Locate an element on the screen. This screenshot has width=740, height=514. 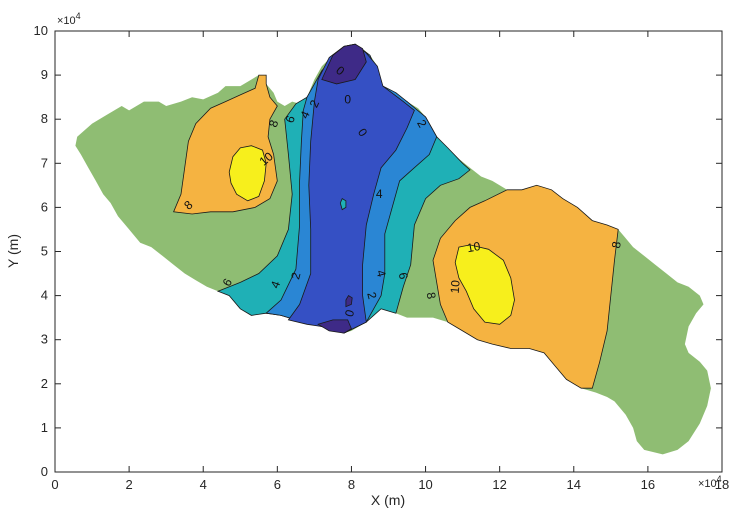
y-tick-label: 9 is located at coordinates (44, 74).